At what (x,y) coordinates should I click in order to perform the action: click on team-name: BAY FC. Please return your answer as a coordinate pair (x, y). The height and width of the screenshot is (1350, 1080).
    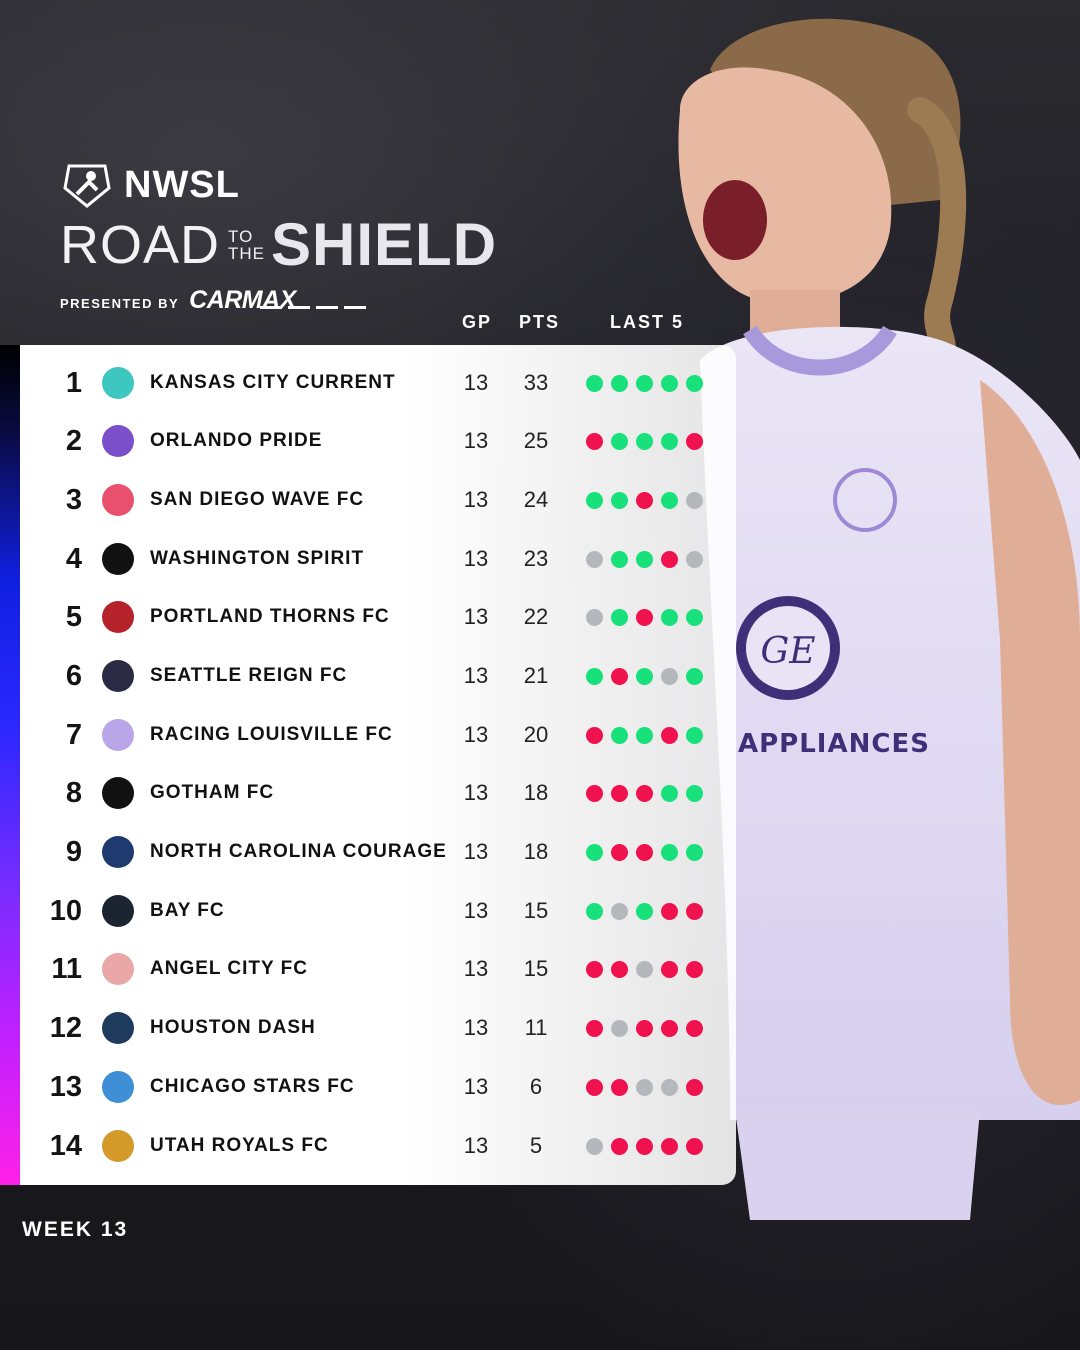
    Looking at the image, I should click on (187, 910).